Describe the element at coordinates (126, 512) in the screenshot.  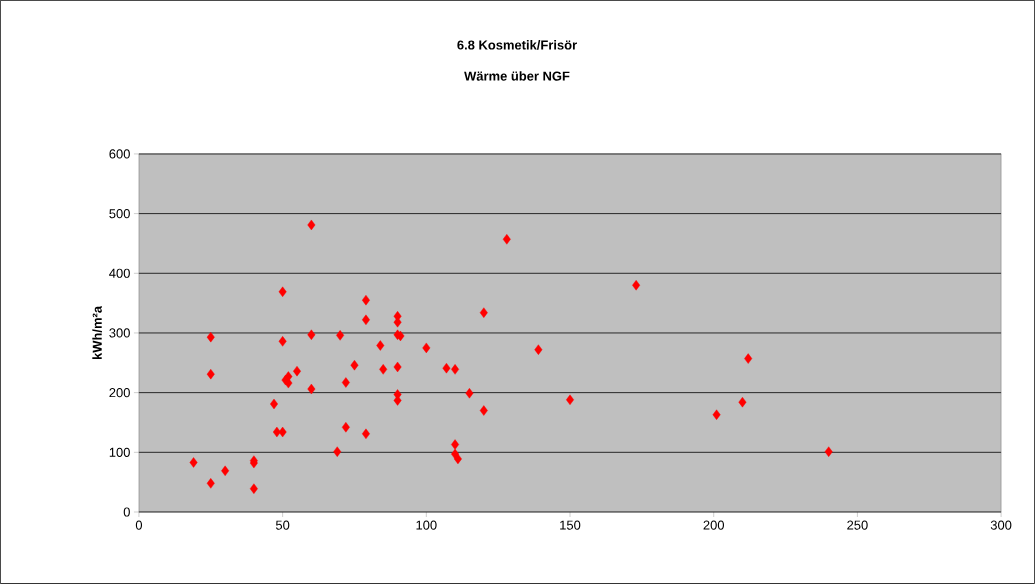
I see `y-tick-label: 0` at that location.